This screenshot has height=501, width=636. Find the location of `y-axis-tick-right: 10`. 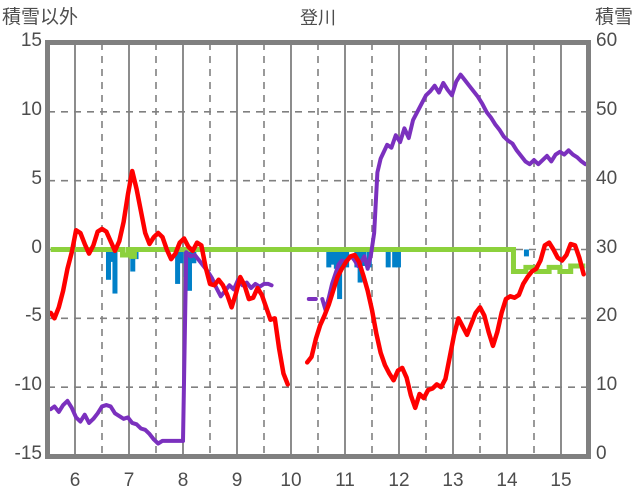

y-axis-tick-right: 10 is located at coordinates (607, 385).